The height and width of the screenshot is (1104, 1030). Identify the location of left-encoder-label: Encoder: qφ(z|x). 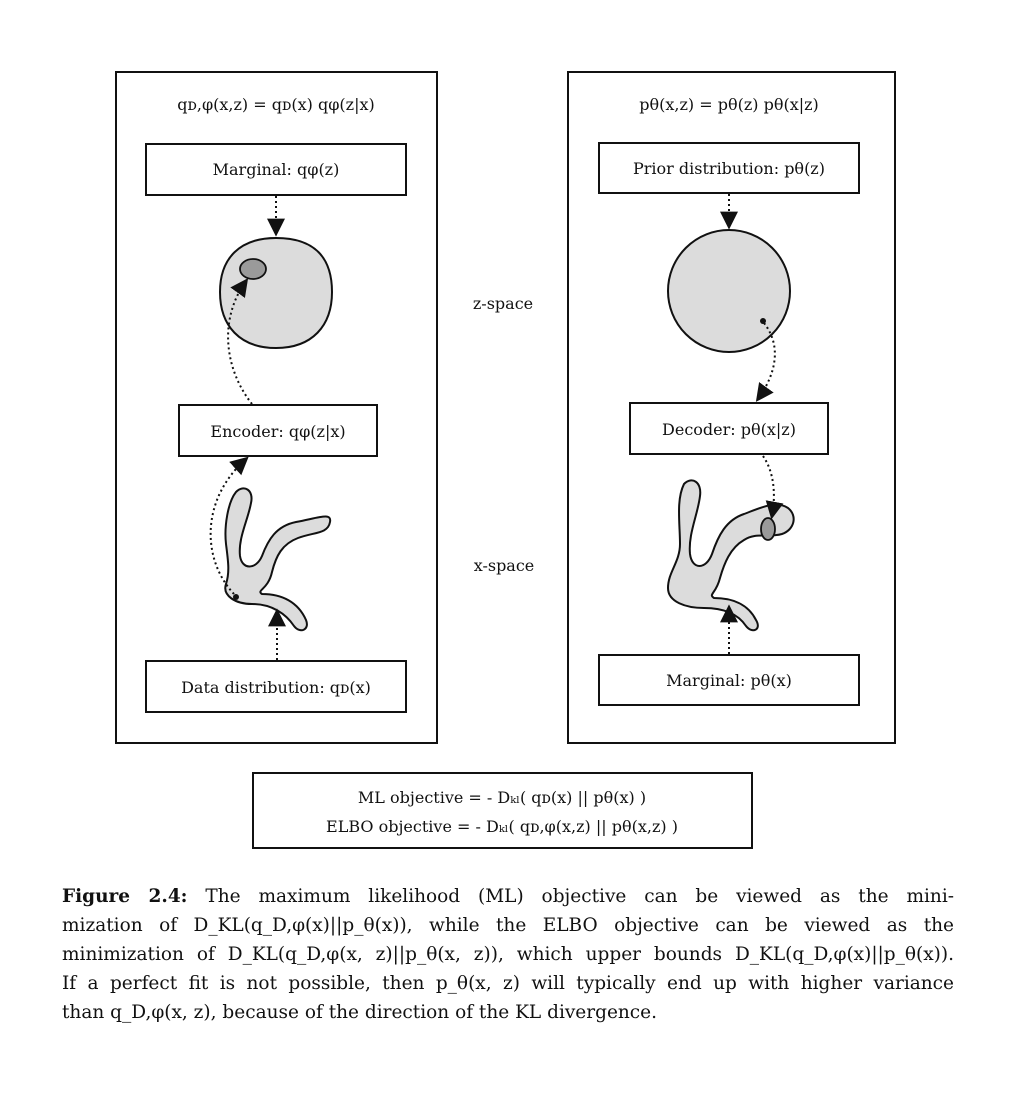
(277, 431).